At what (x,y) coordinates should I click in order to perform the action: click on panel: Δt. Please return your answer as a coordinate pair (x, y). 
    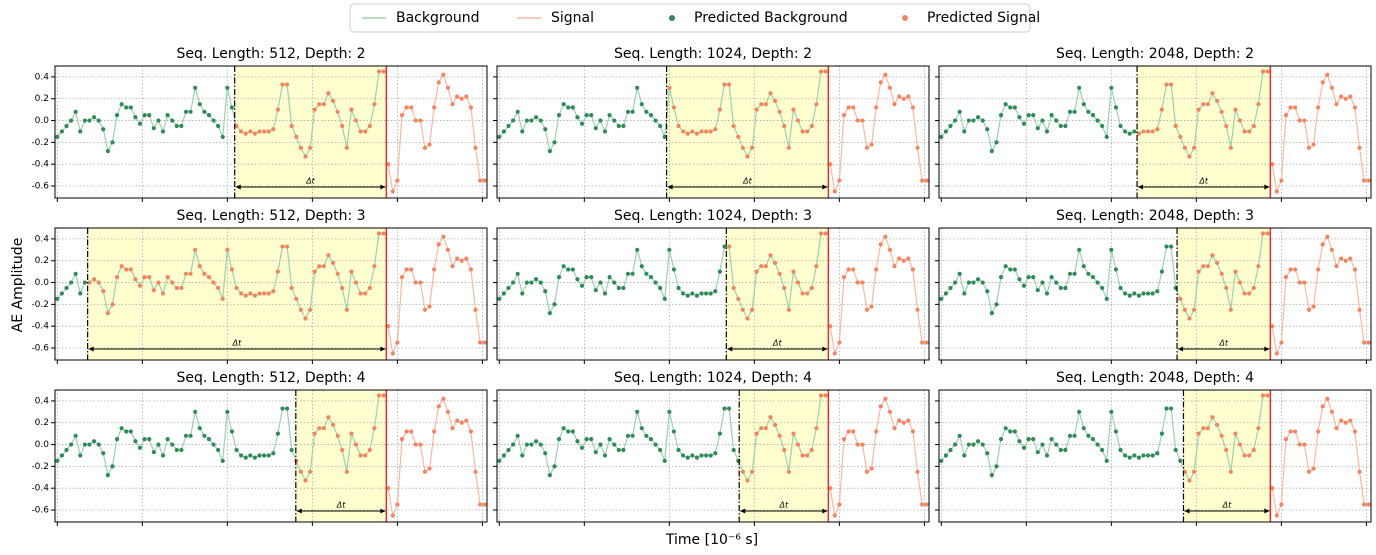
    Looking at the image, I should click on (1153, 133).